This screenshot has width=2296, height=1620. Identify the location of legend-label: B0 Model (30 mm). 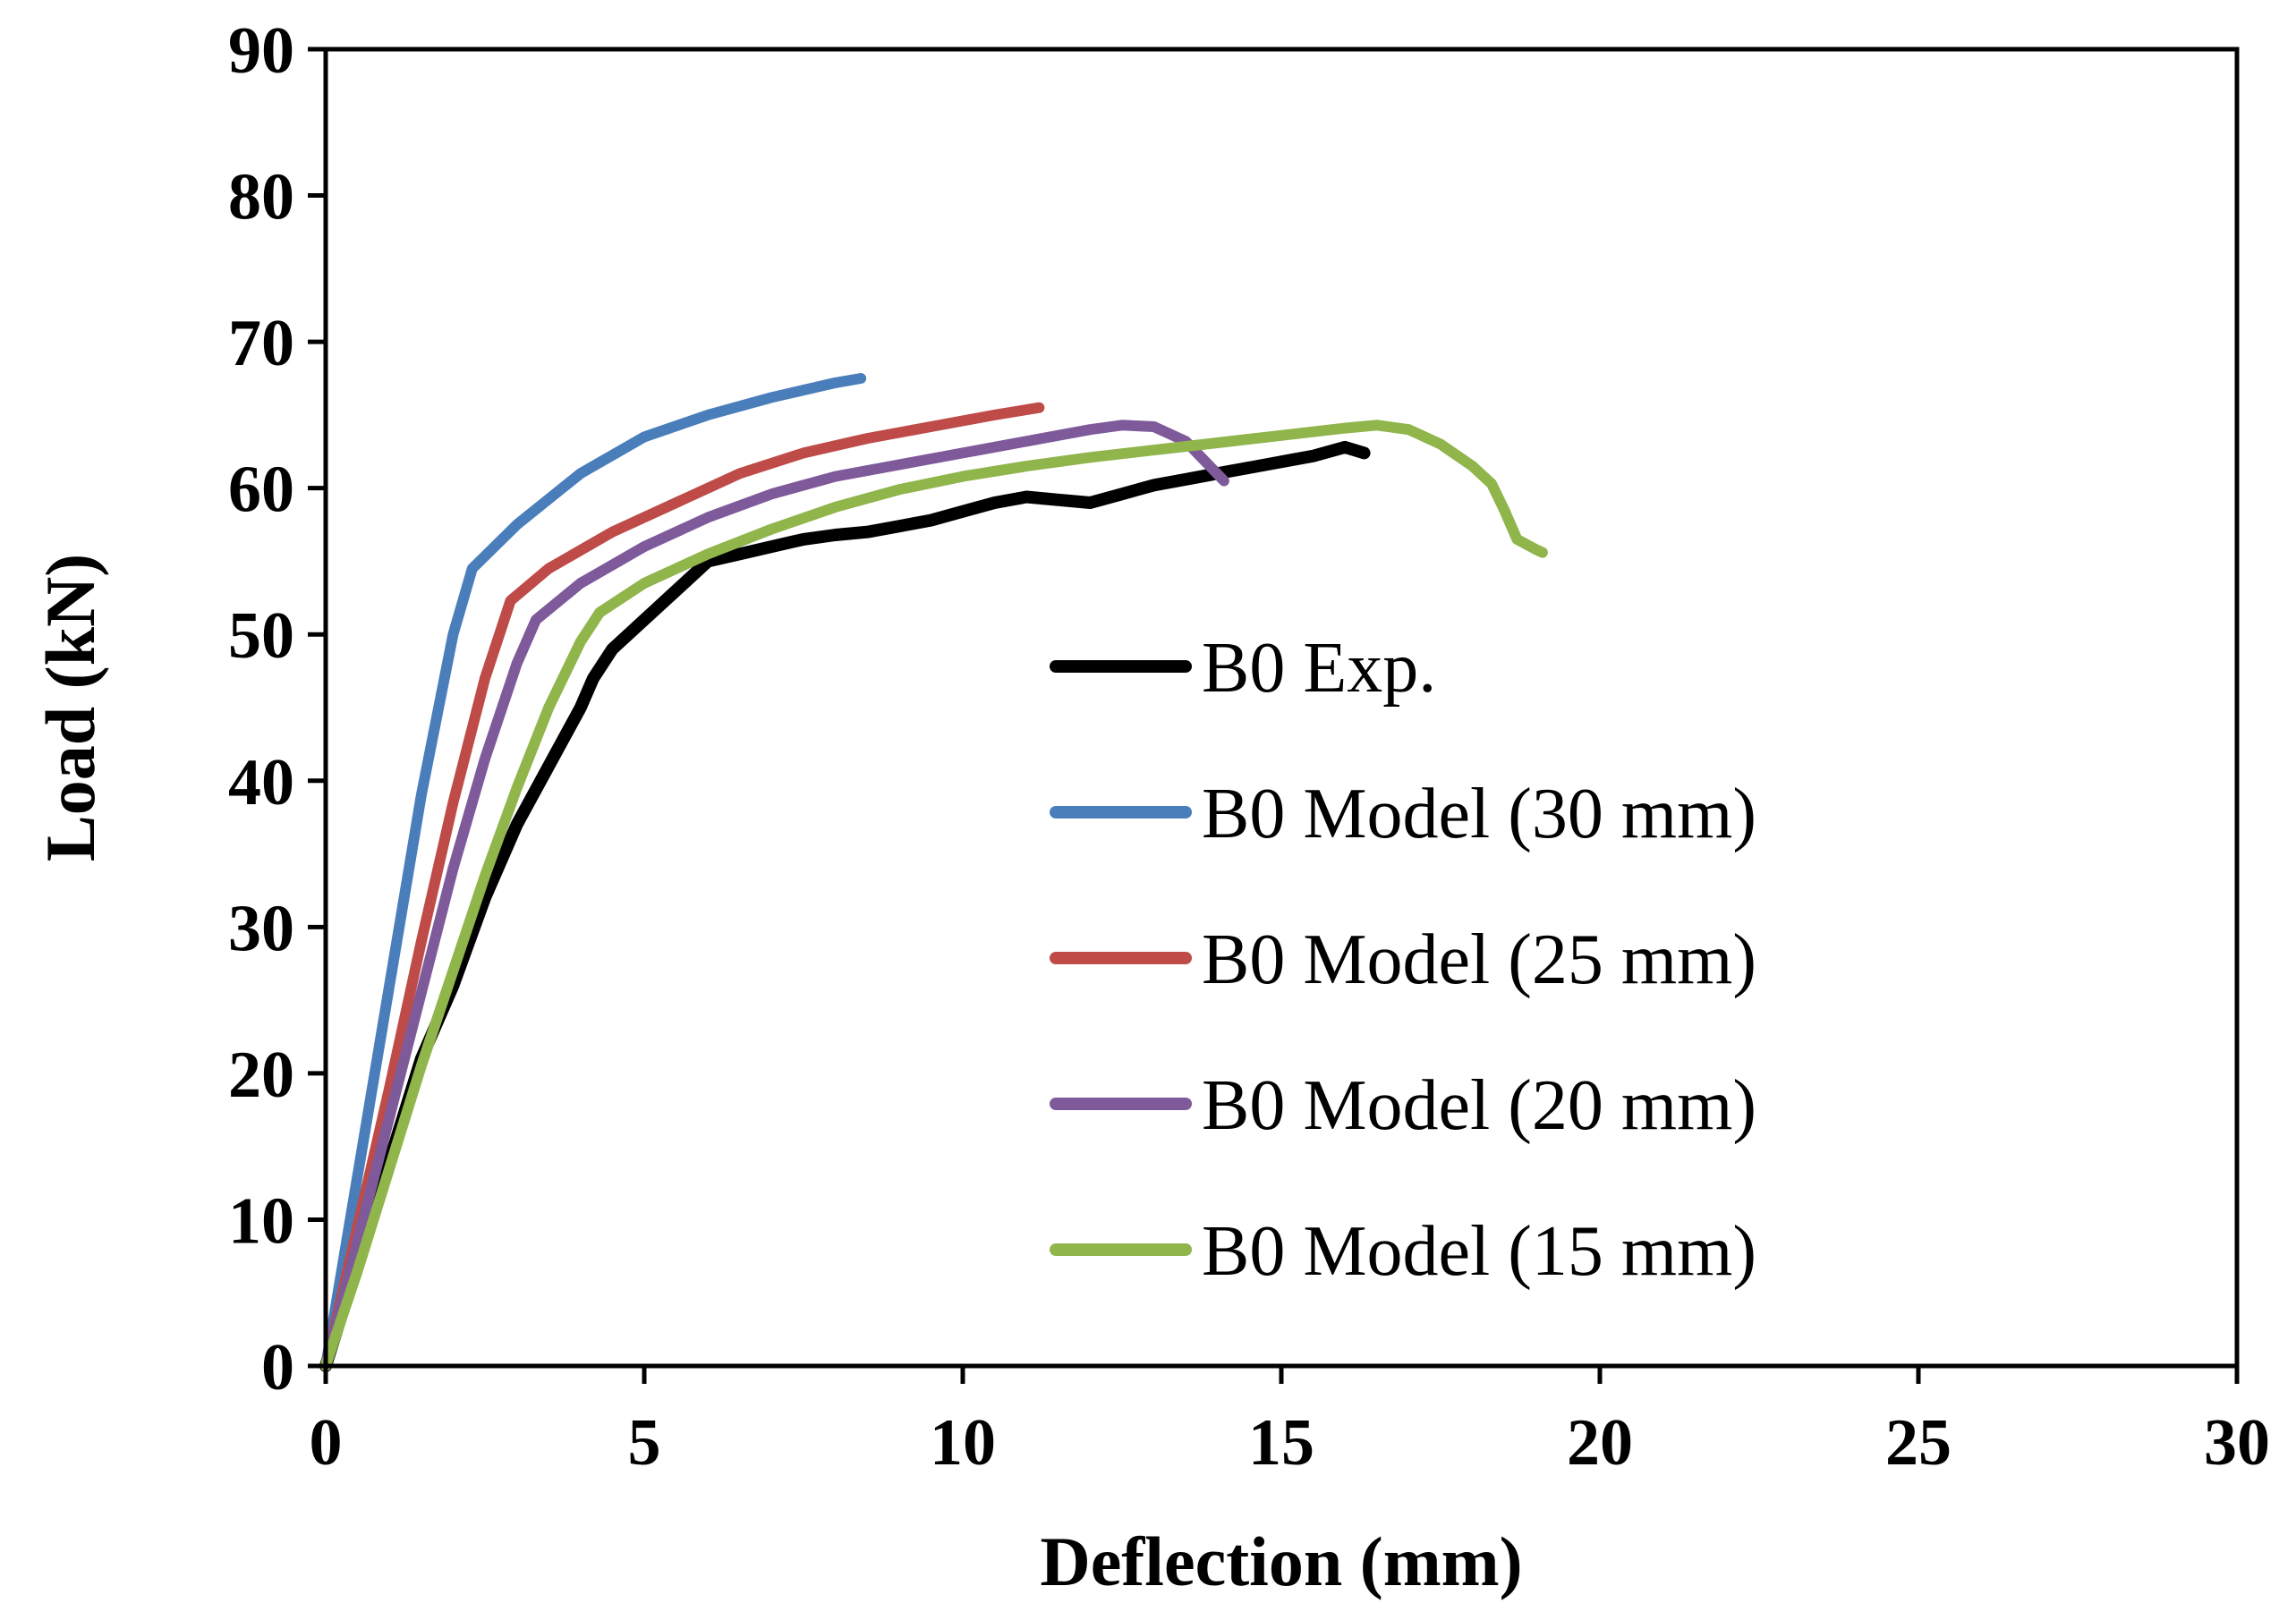
(1479, 814).